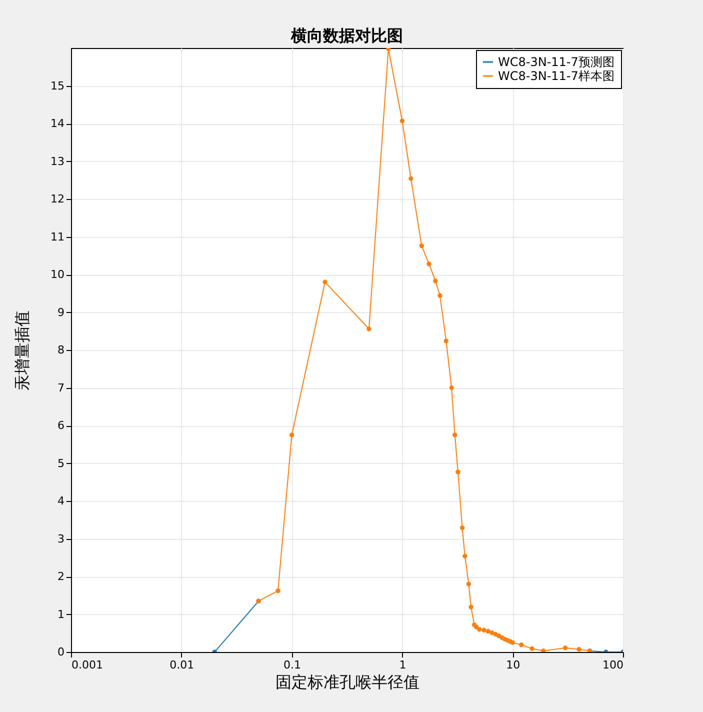  I want to click on y-tick-label: 2, so click(61, 576).